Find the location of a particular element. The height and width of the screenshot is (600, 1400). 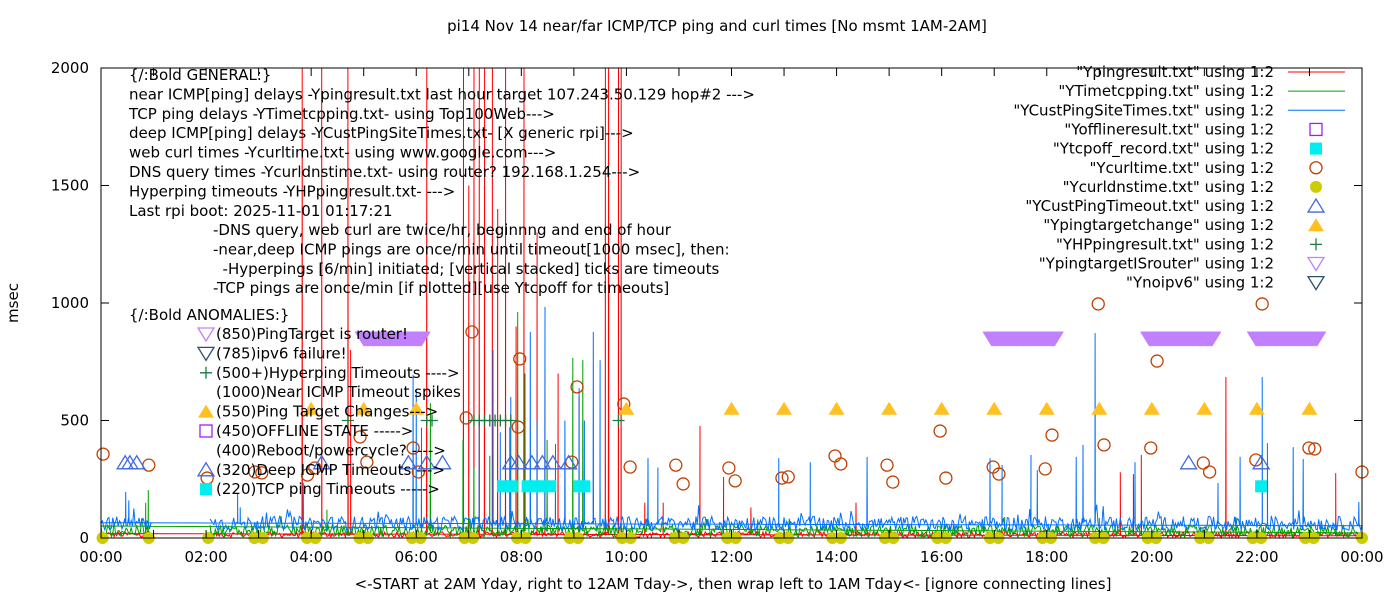

x-tick-label: 12:00 is located at coordinates (731, 557).